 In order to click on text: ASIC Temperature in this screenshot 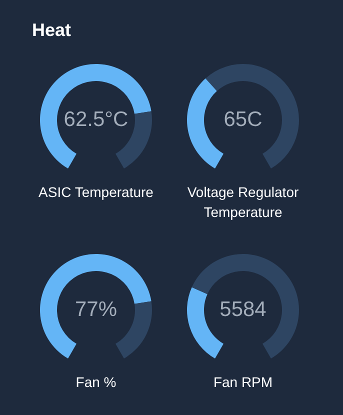, I will do `click(96, 192)`.